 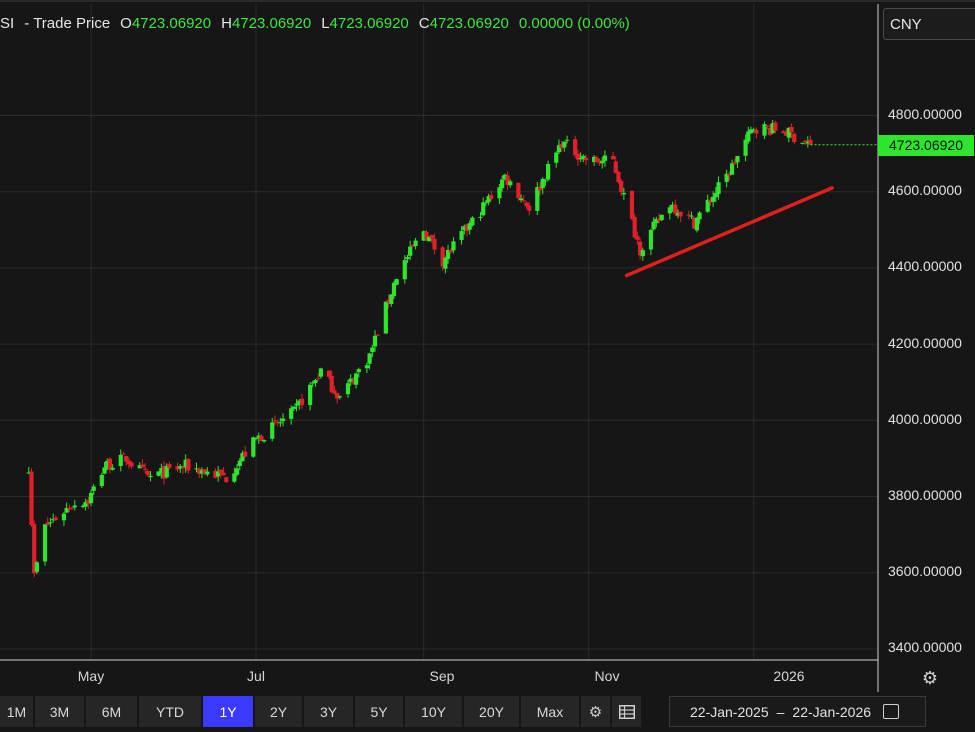 I want to click on range-button-2y: 2Y, so click(x=278, y=711).